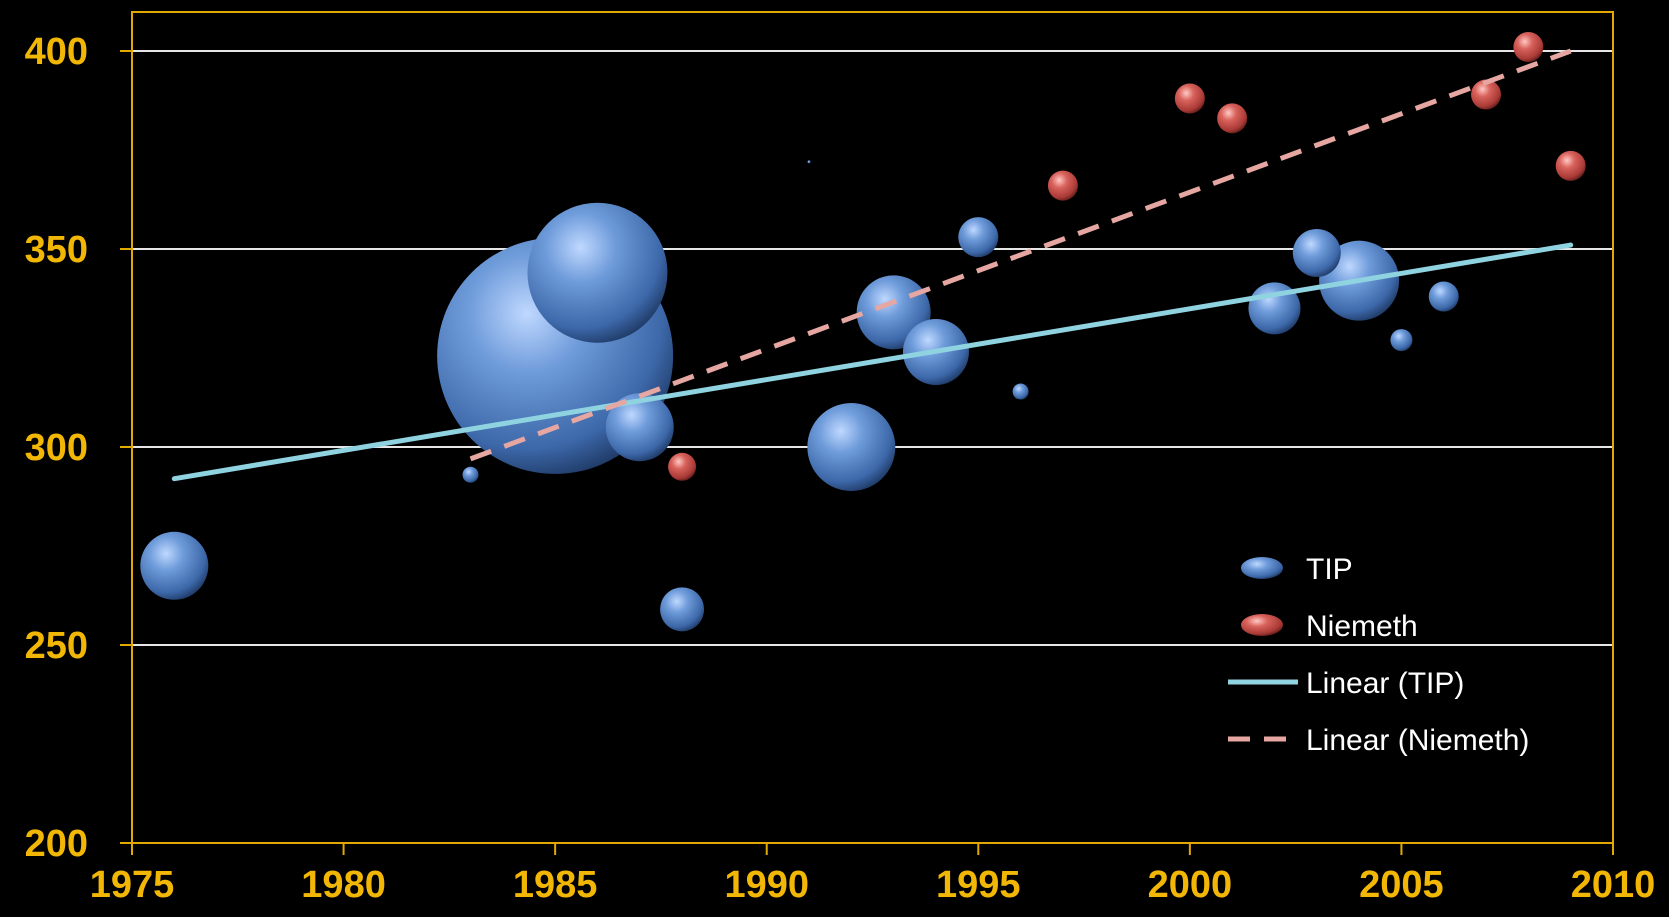 This screenshot has height=917, width=1669. What do you see at coordinates (1232, 118) in the screenshot?
I see `bubble-niemeth-2001` at bounding box center [1232, 118].